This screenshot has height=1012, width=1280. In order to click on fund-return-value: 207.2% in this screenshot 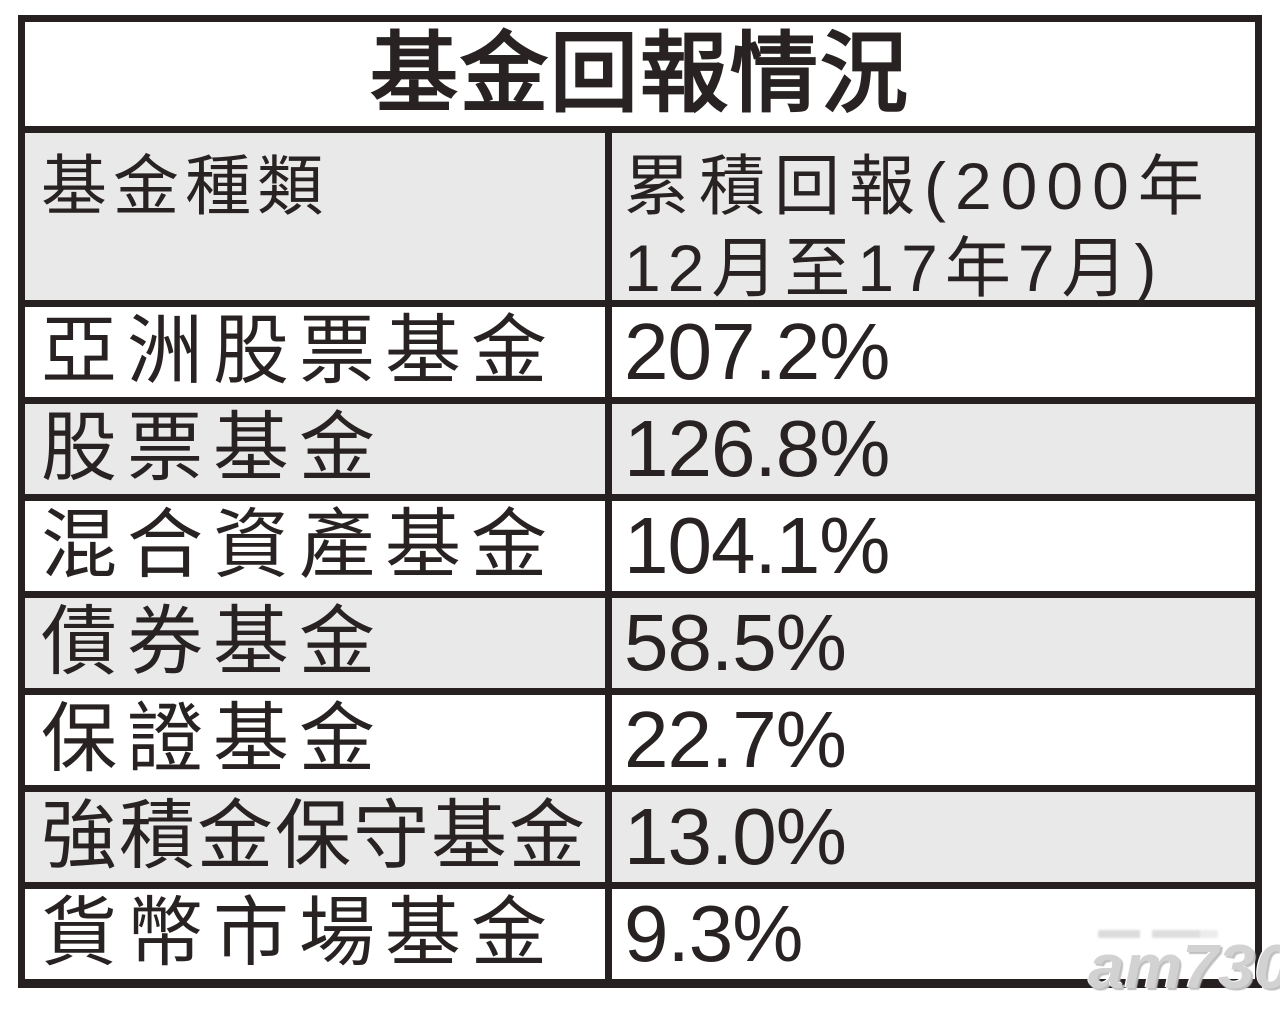, I will do `click(930, 352)`.